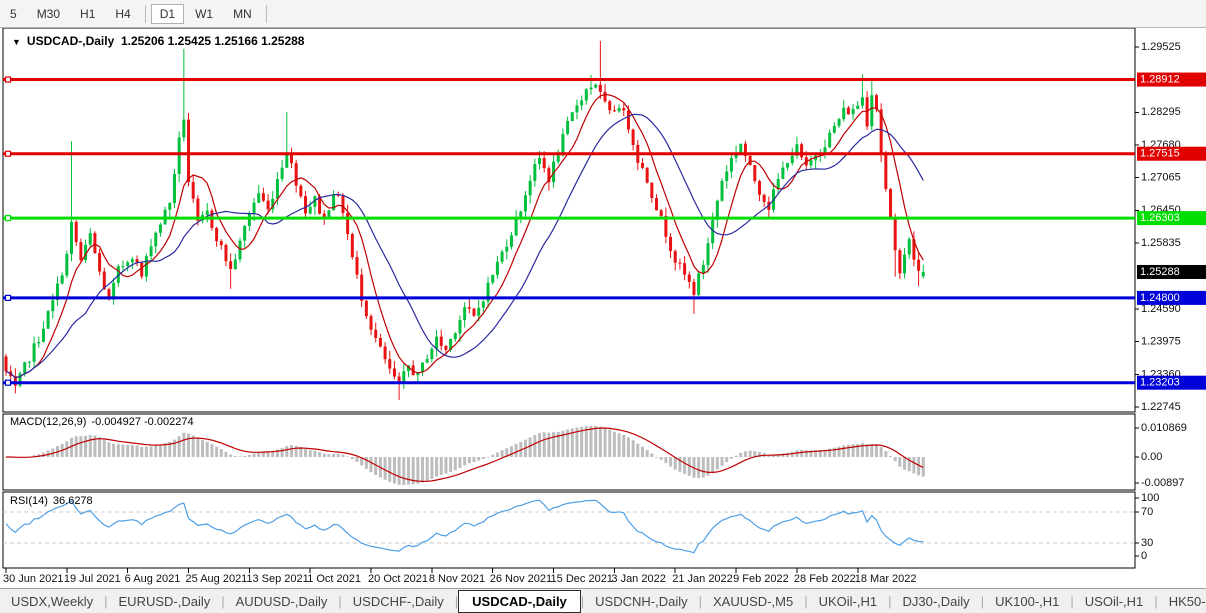 The height and width of the screenshot is (613, 1206). Describe the element at coordinates (1151, 457) in the screenshot. I see `svg-text: 0.00` at that location.